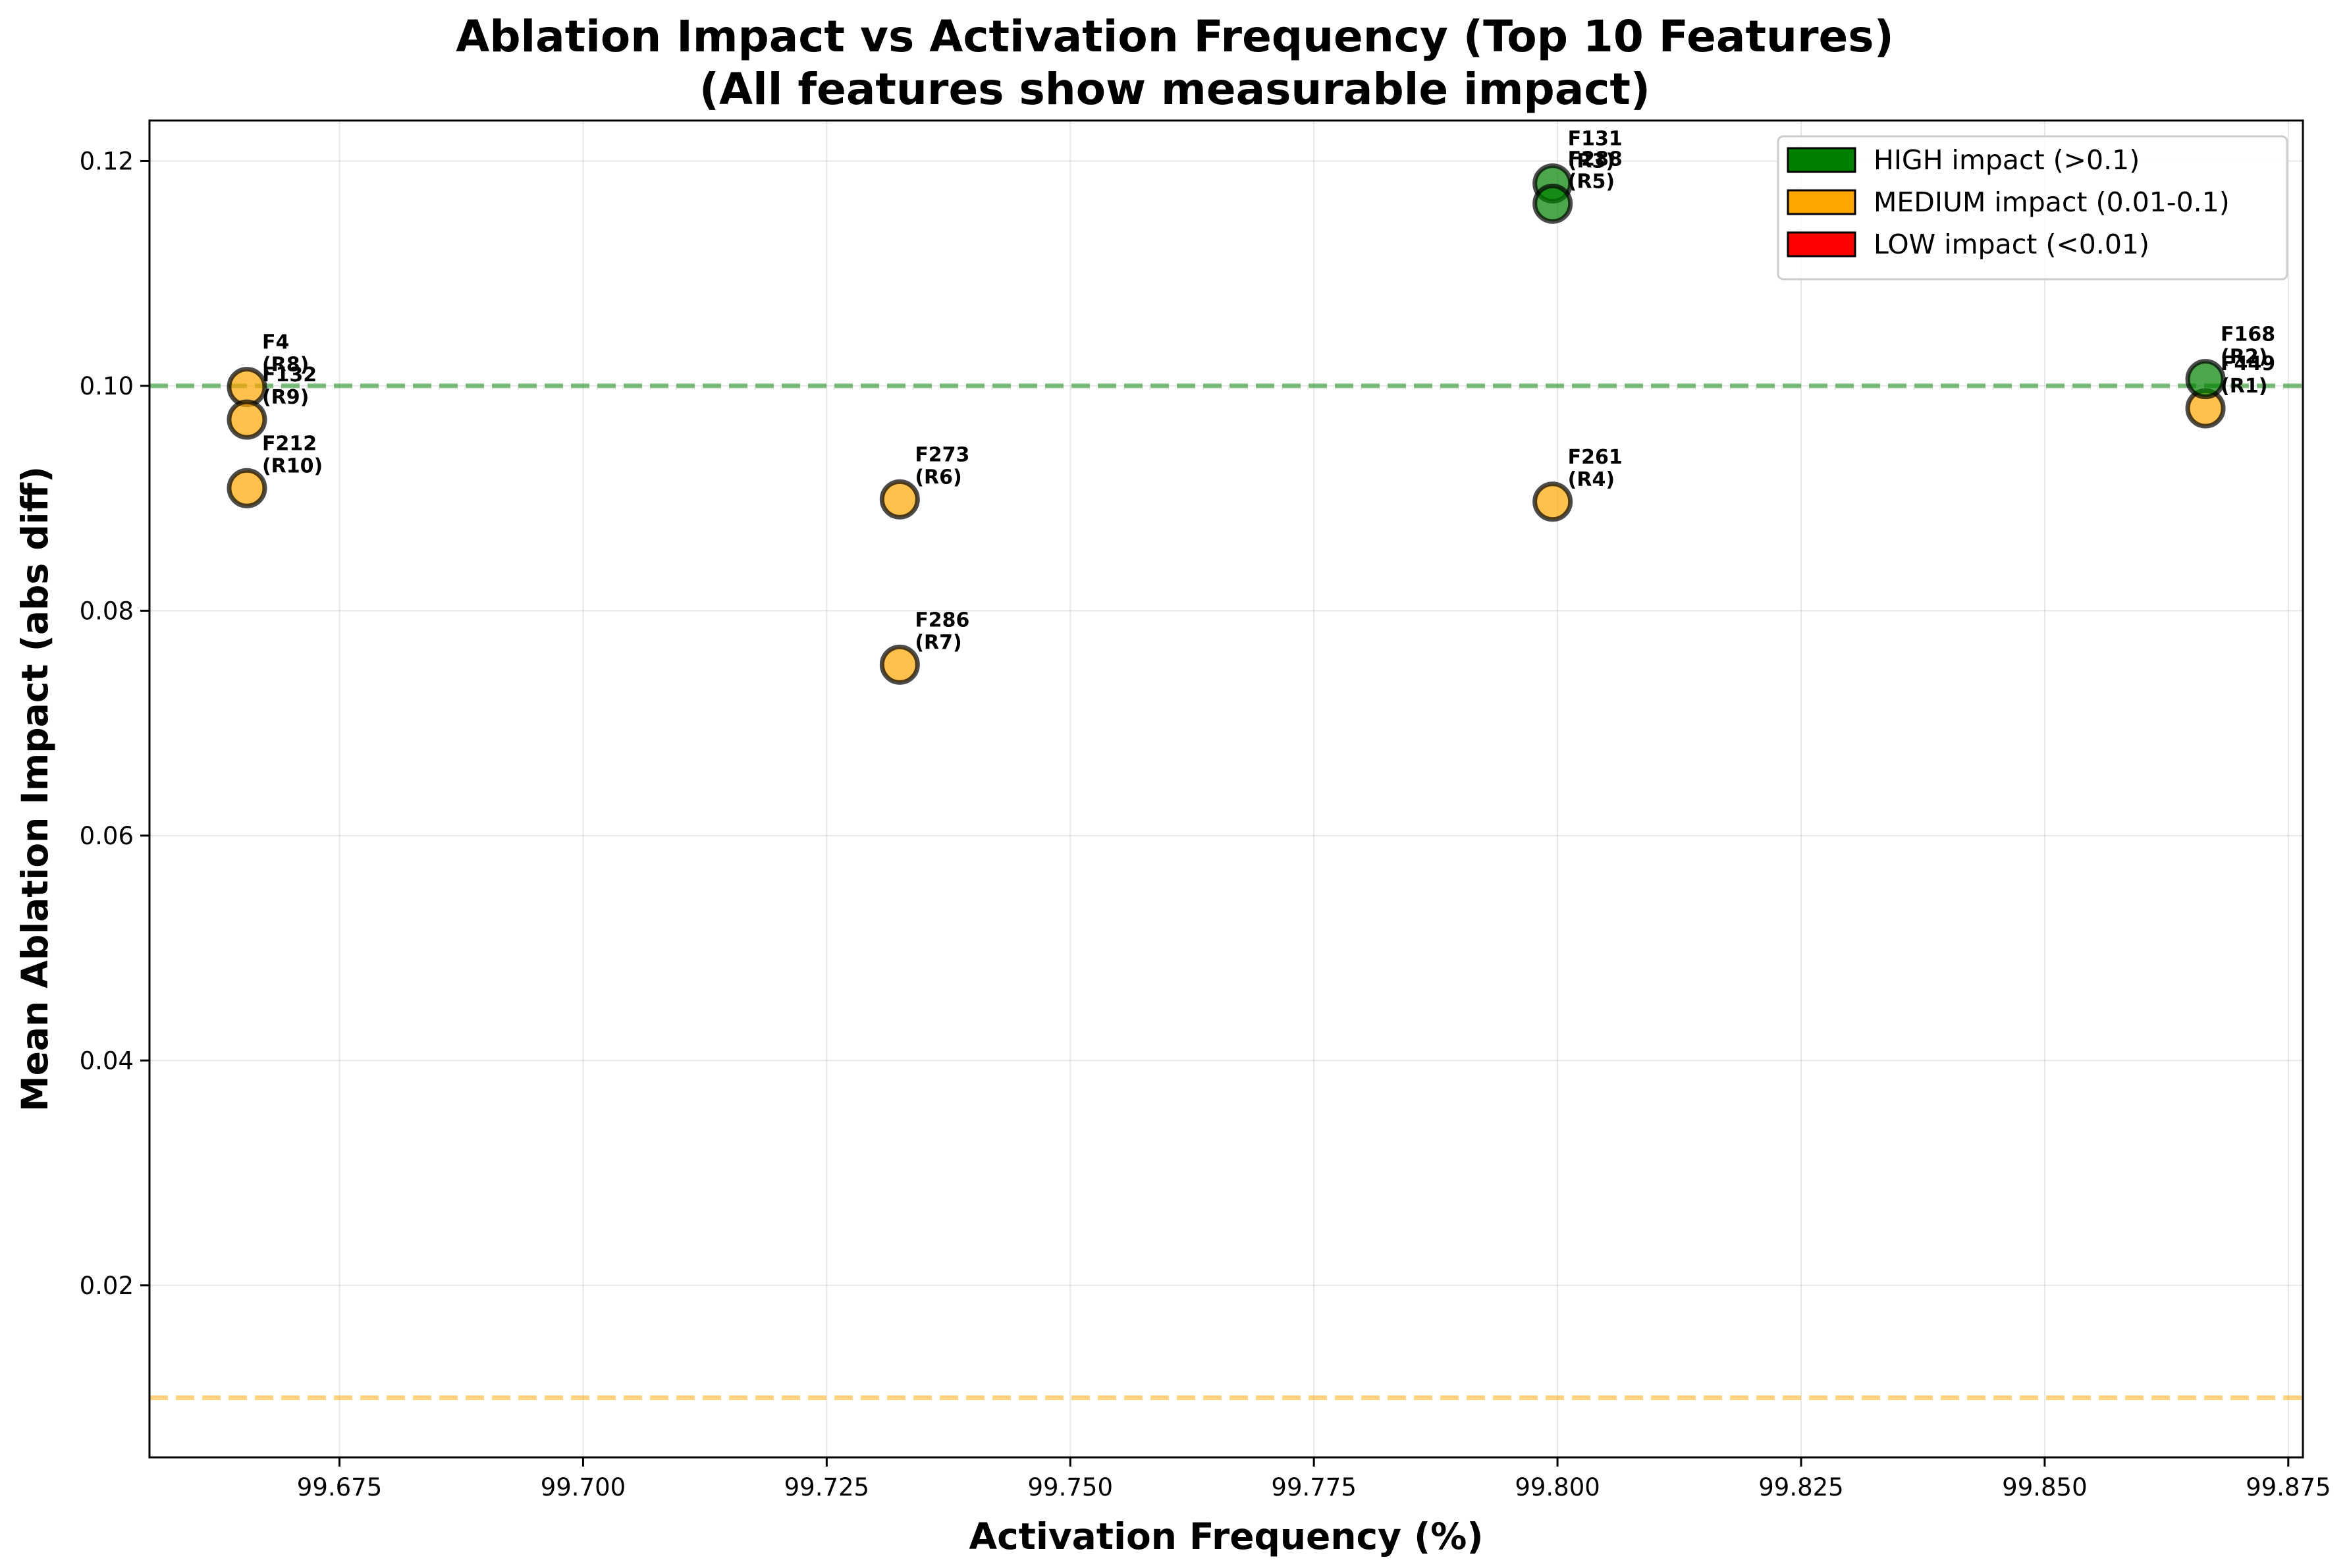  What do you see at coordinates (2289, 1487) in the screenshot?
I see `x-tick-label: 99.875` at bounding box center [2289, 1487].